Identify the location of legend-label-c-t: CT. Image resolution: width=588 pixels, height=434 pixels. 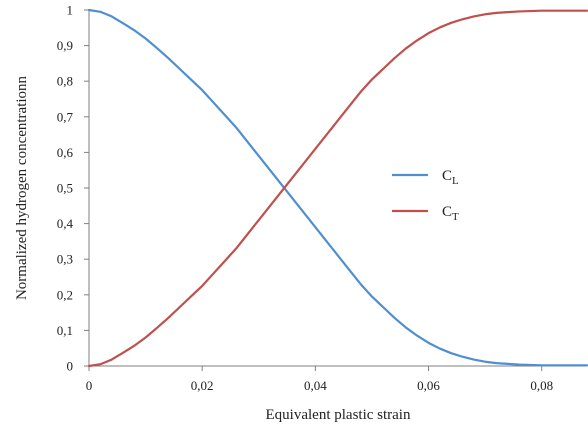
(450, 213).